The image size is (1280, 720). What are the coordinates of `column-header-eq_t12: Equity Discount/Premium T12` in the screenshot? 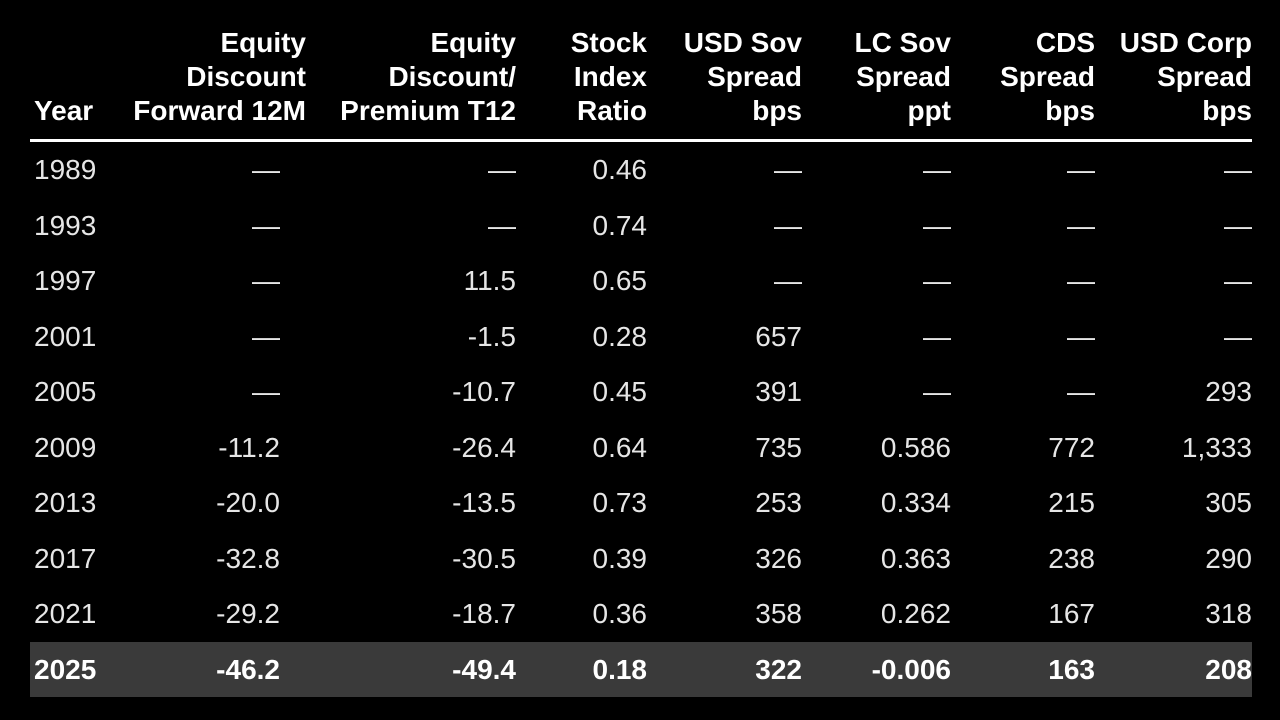 It's located at (423, 74).